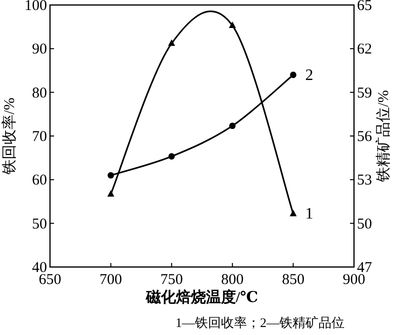 The width and height of the screenshot is (400, 335). I want to click on x-tick-label: 900, so click(354, 280).